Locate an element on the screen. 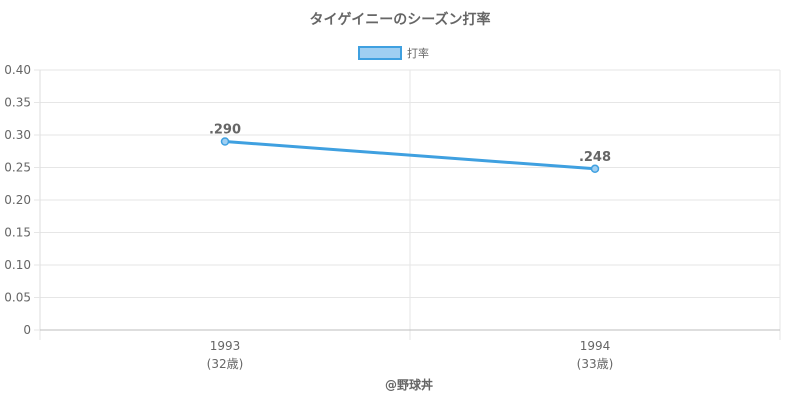  series-line is located at coordinates (410, 155).